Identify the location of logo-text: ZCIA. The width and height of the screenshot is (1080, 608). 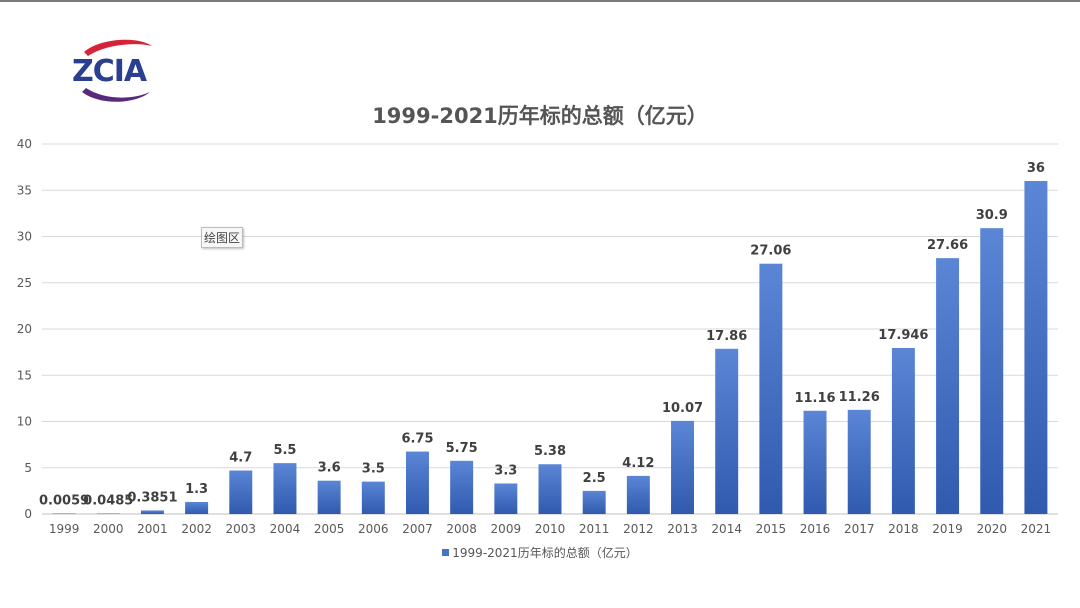
(109, 71).